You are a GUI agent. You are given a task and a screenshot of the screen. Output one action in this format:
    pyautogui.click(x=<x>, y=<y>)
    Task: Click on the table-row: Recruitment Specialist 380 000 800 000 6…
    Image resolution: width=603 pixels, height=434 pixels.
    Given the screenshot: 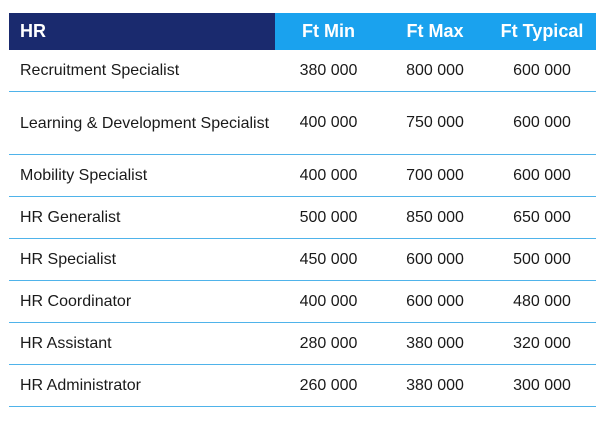 What is the action you would take?
    pyautogui.click(x=302, y=71)
    